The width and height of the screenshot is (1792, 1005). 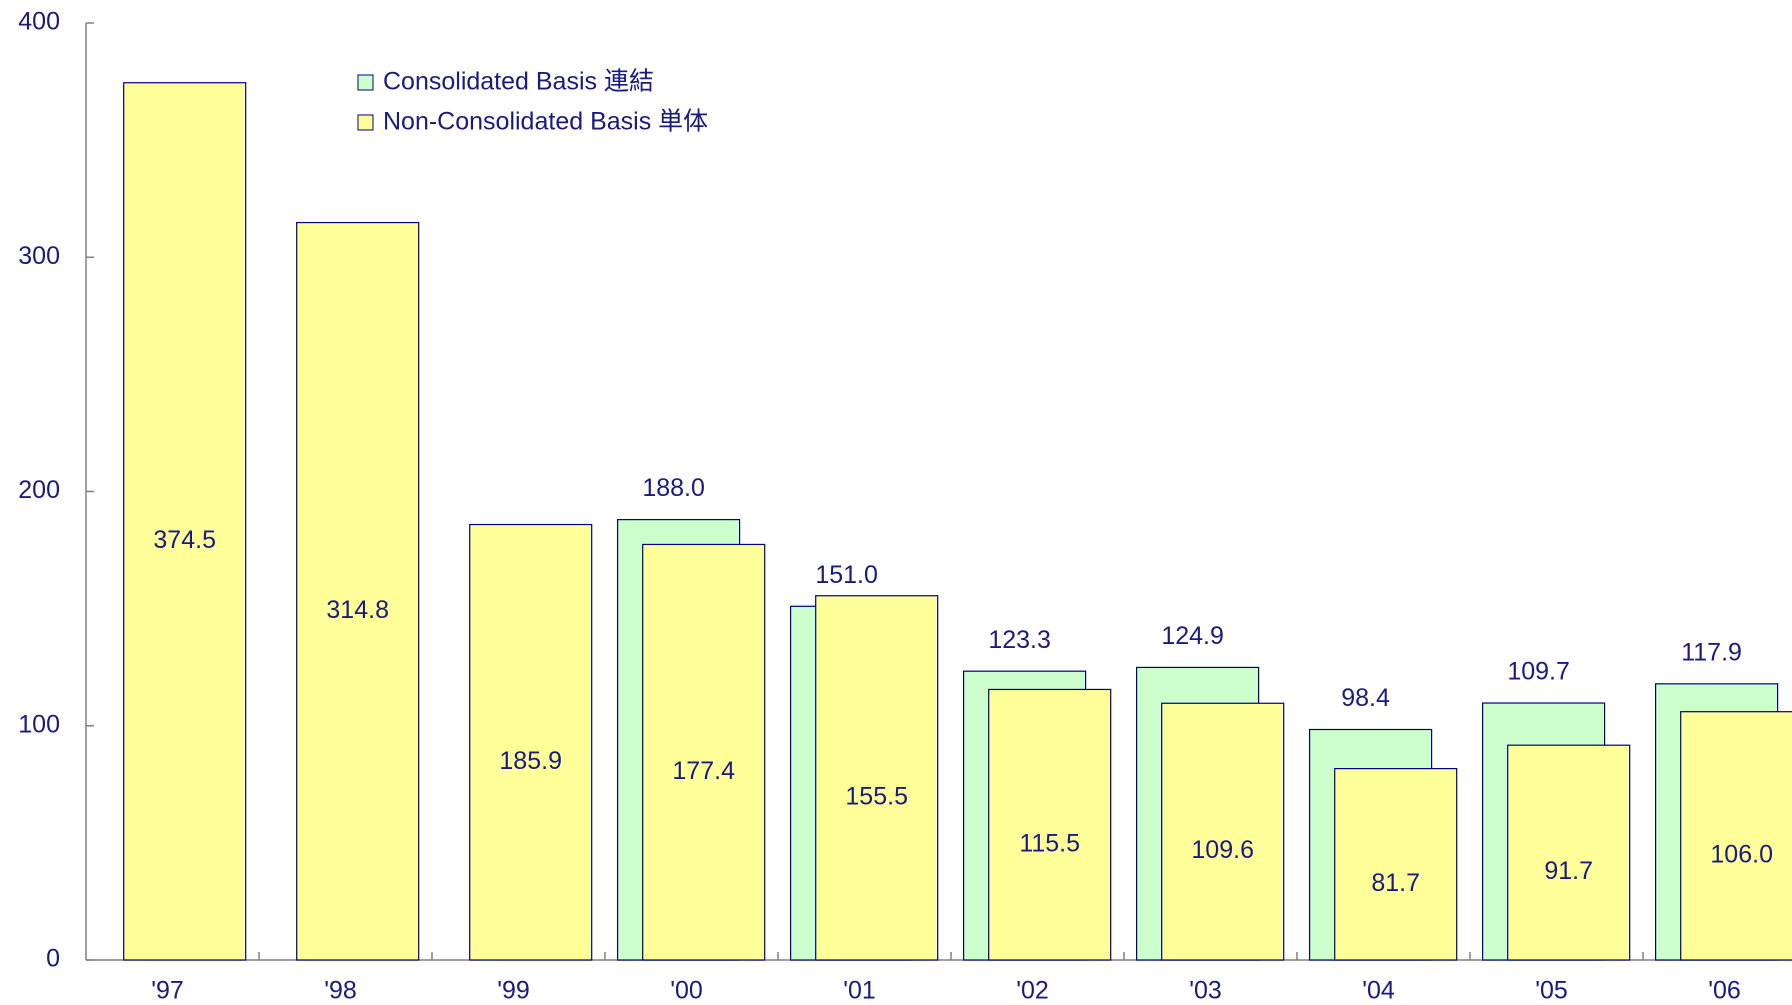 What do you see at coordinates (1741, 854) in the screenshot?
I see `value-label: 106.0` at bounding box center [1741, 854].